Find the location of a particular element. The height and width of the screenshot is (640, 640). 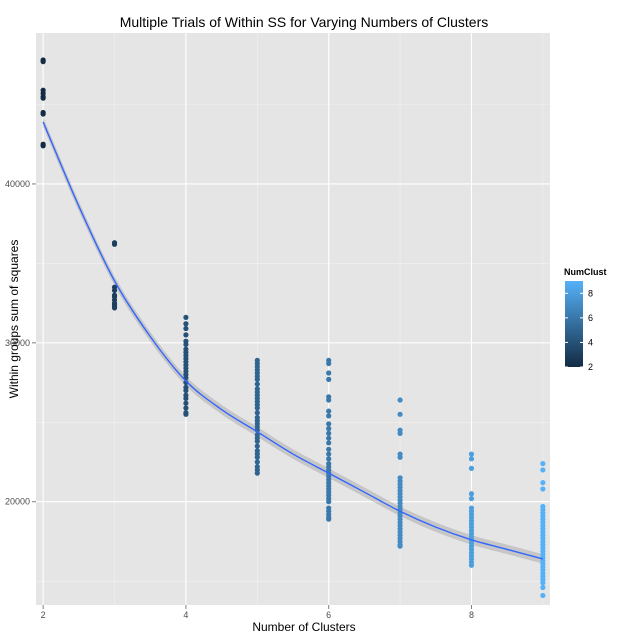

y-tick-label: 40000 is located at coordinates (17, 184).